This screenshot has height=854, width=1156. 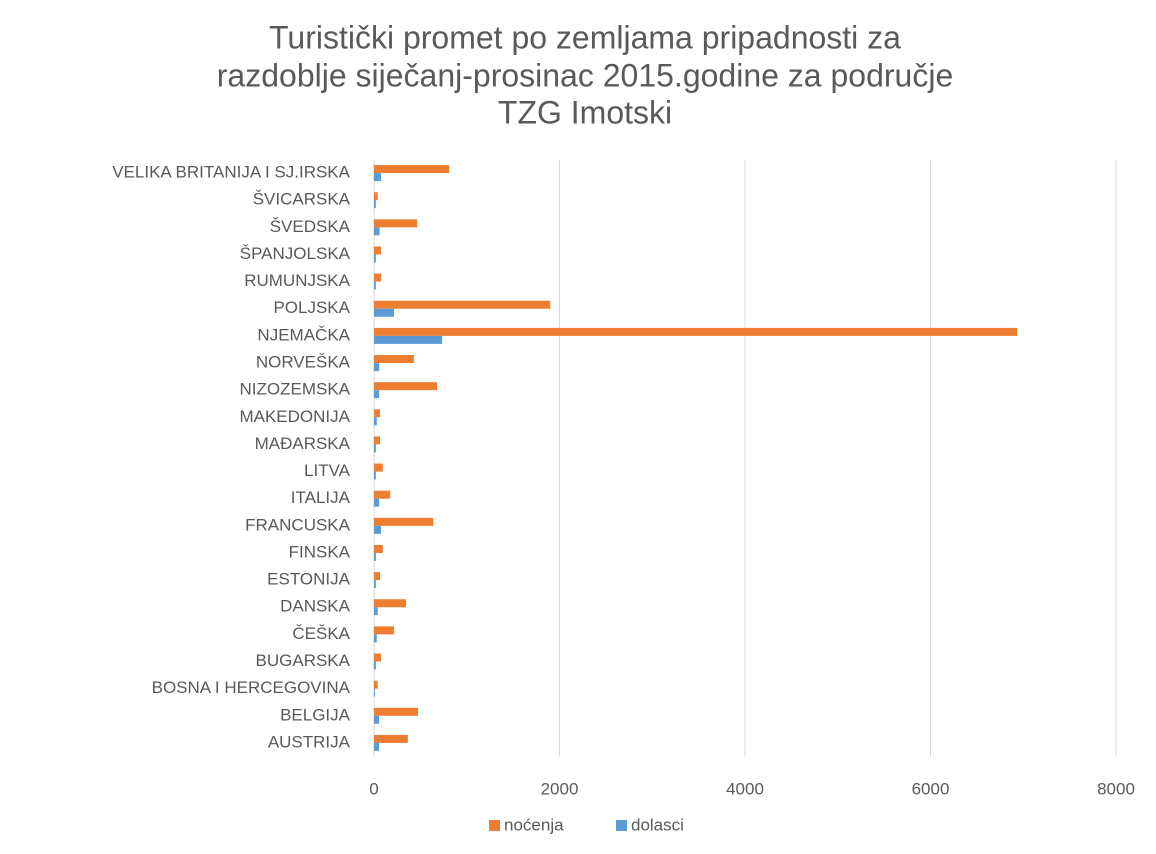 What do you see at coordinates (321, 497) in the screenshot?
I see `y-tick-label: ITALIJA` at bounding box center [321, 497].